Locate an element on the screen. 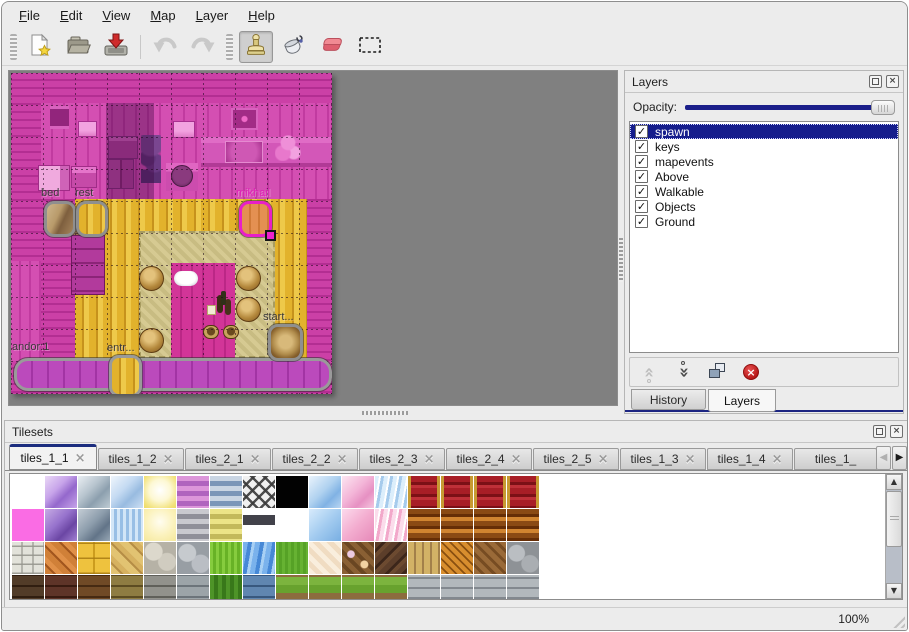  scroll-down-icon: ▼ is located at coordinates (894, 591).